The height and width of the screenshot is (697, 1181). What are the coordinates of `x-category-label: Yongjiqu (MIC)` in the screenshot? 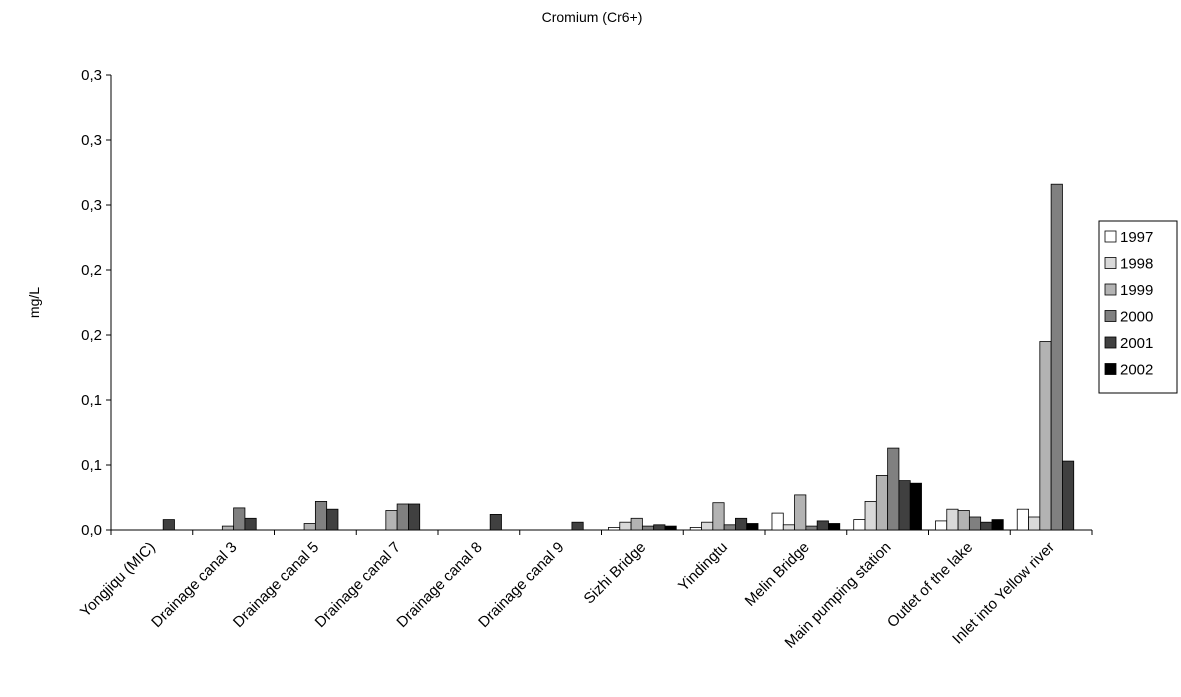 It's located at (118, 580).